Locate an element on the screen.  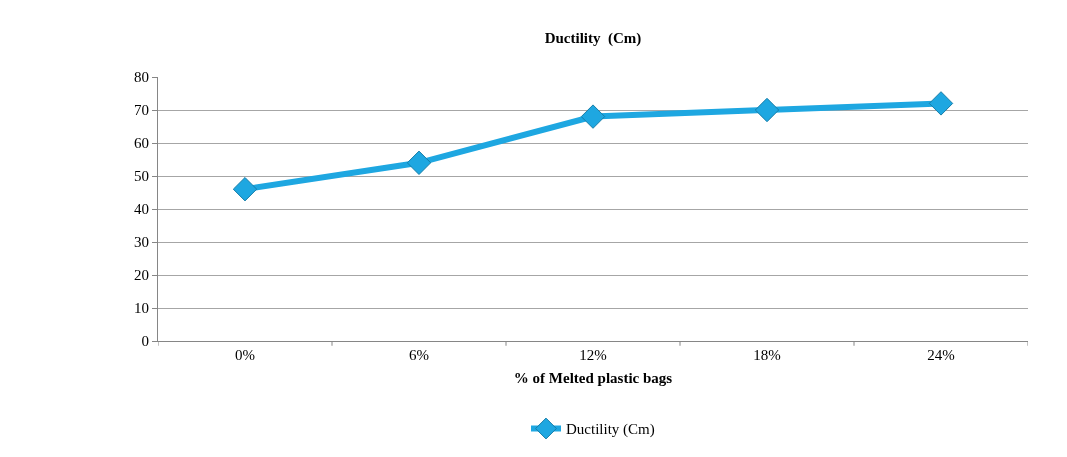
x-axis-title: % of Melted plastic bags is located at coordinates (593, 378).